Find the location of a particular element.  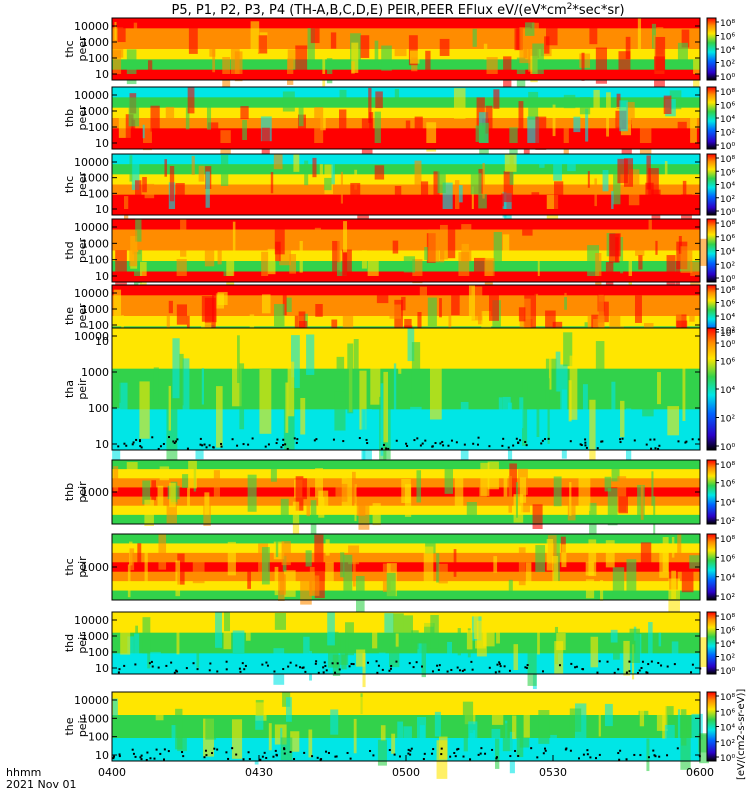

panel-ylabel: thcpeir is located at coordinates (76, 567).